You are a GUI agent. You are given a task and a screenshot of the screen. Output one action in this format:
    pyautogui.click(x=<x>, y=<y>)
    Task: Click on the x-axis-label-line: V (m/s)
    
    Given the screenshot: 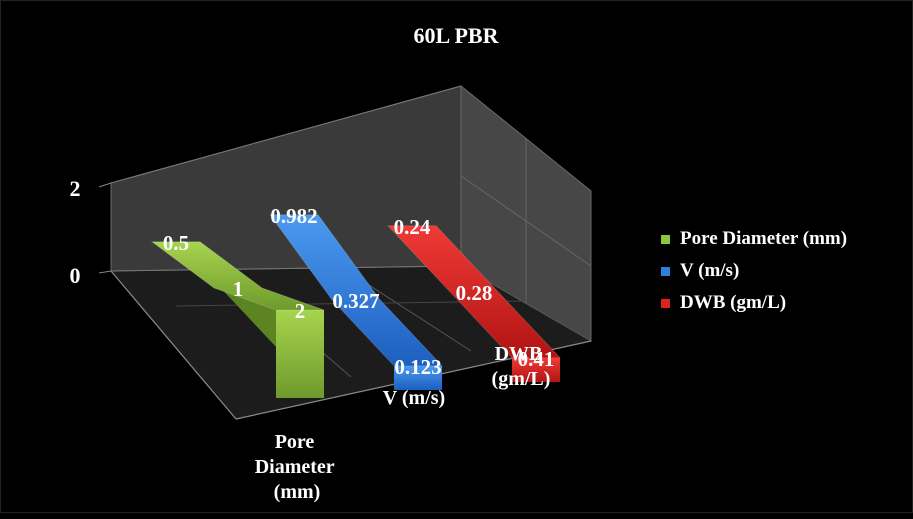 What is the action you would take?
    pyautogui.click(x=414, y=398)
    